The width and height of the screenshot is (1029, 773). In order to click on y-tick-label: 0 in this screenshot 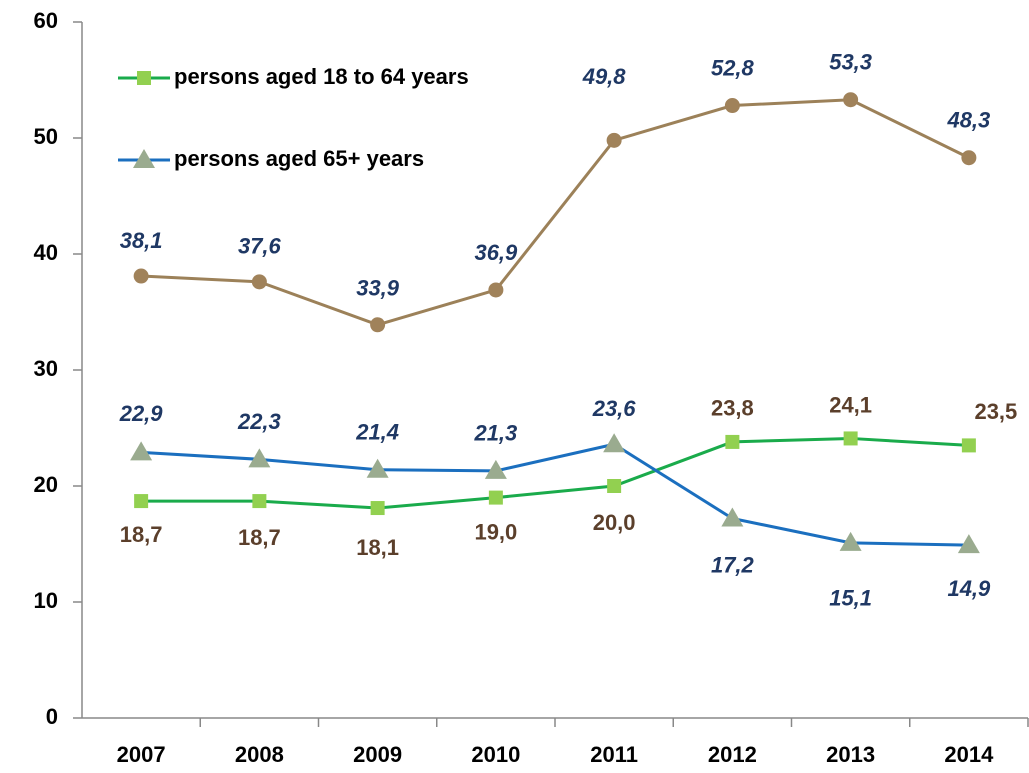, I will do `click(52, 716)`.